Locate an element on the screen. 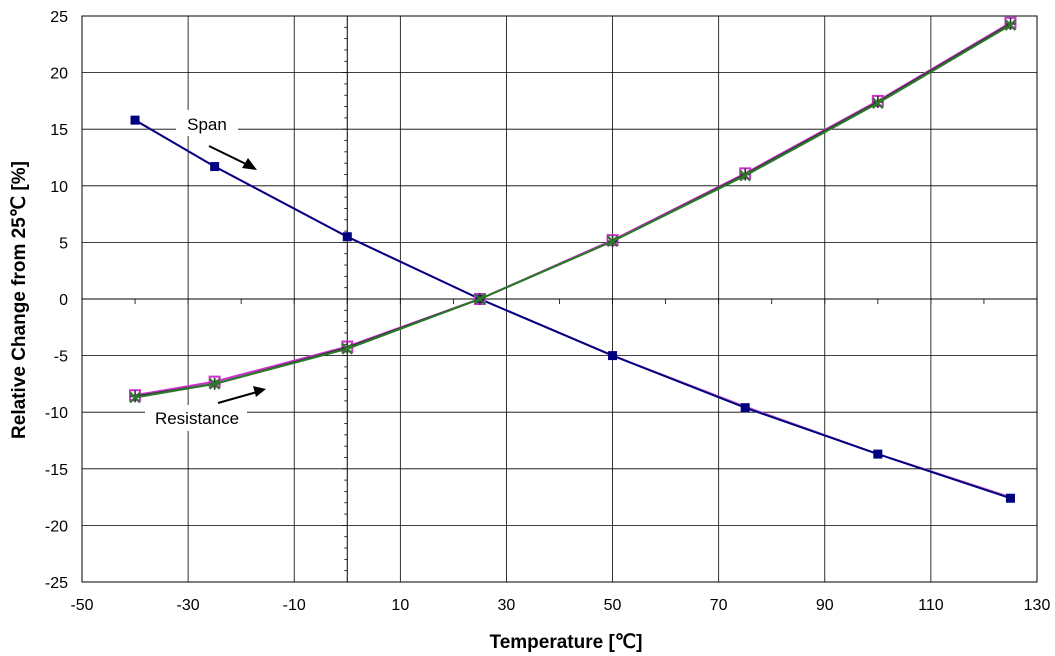  x-tick-label: 10 is located at coordinates (400, 605).